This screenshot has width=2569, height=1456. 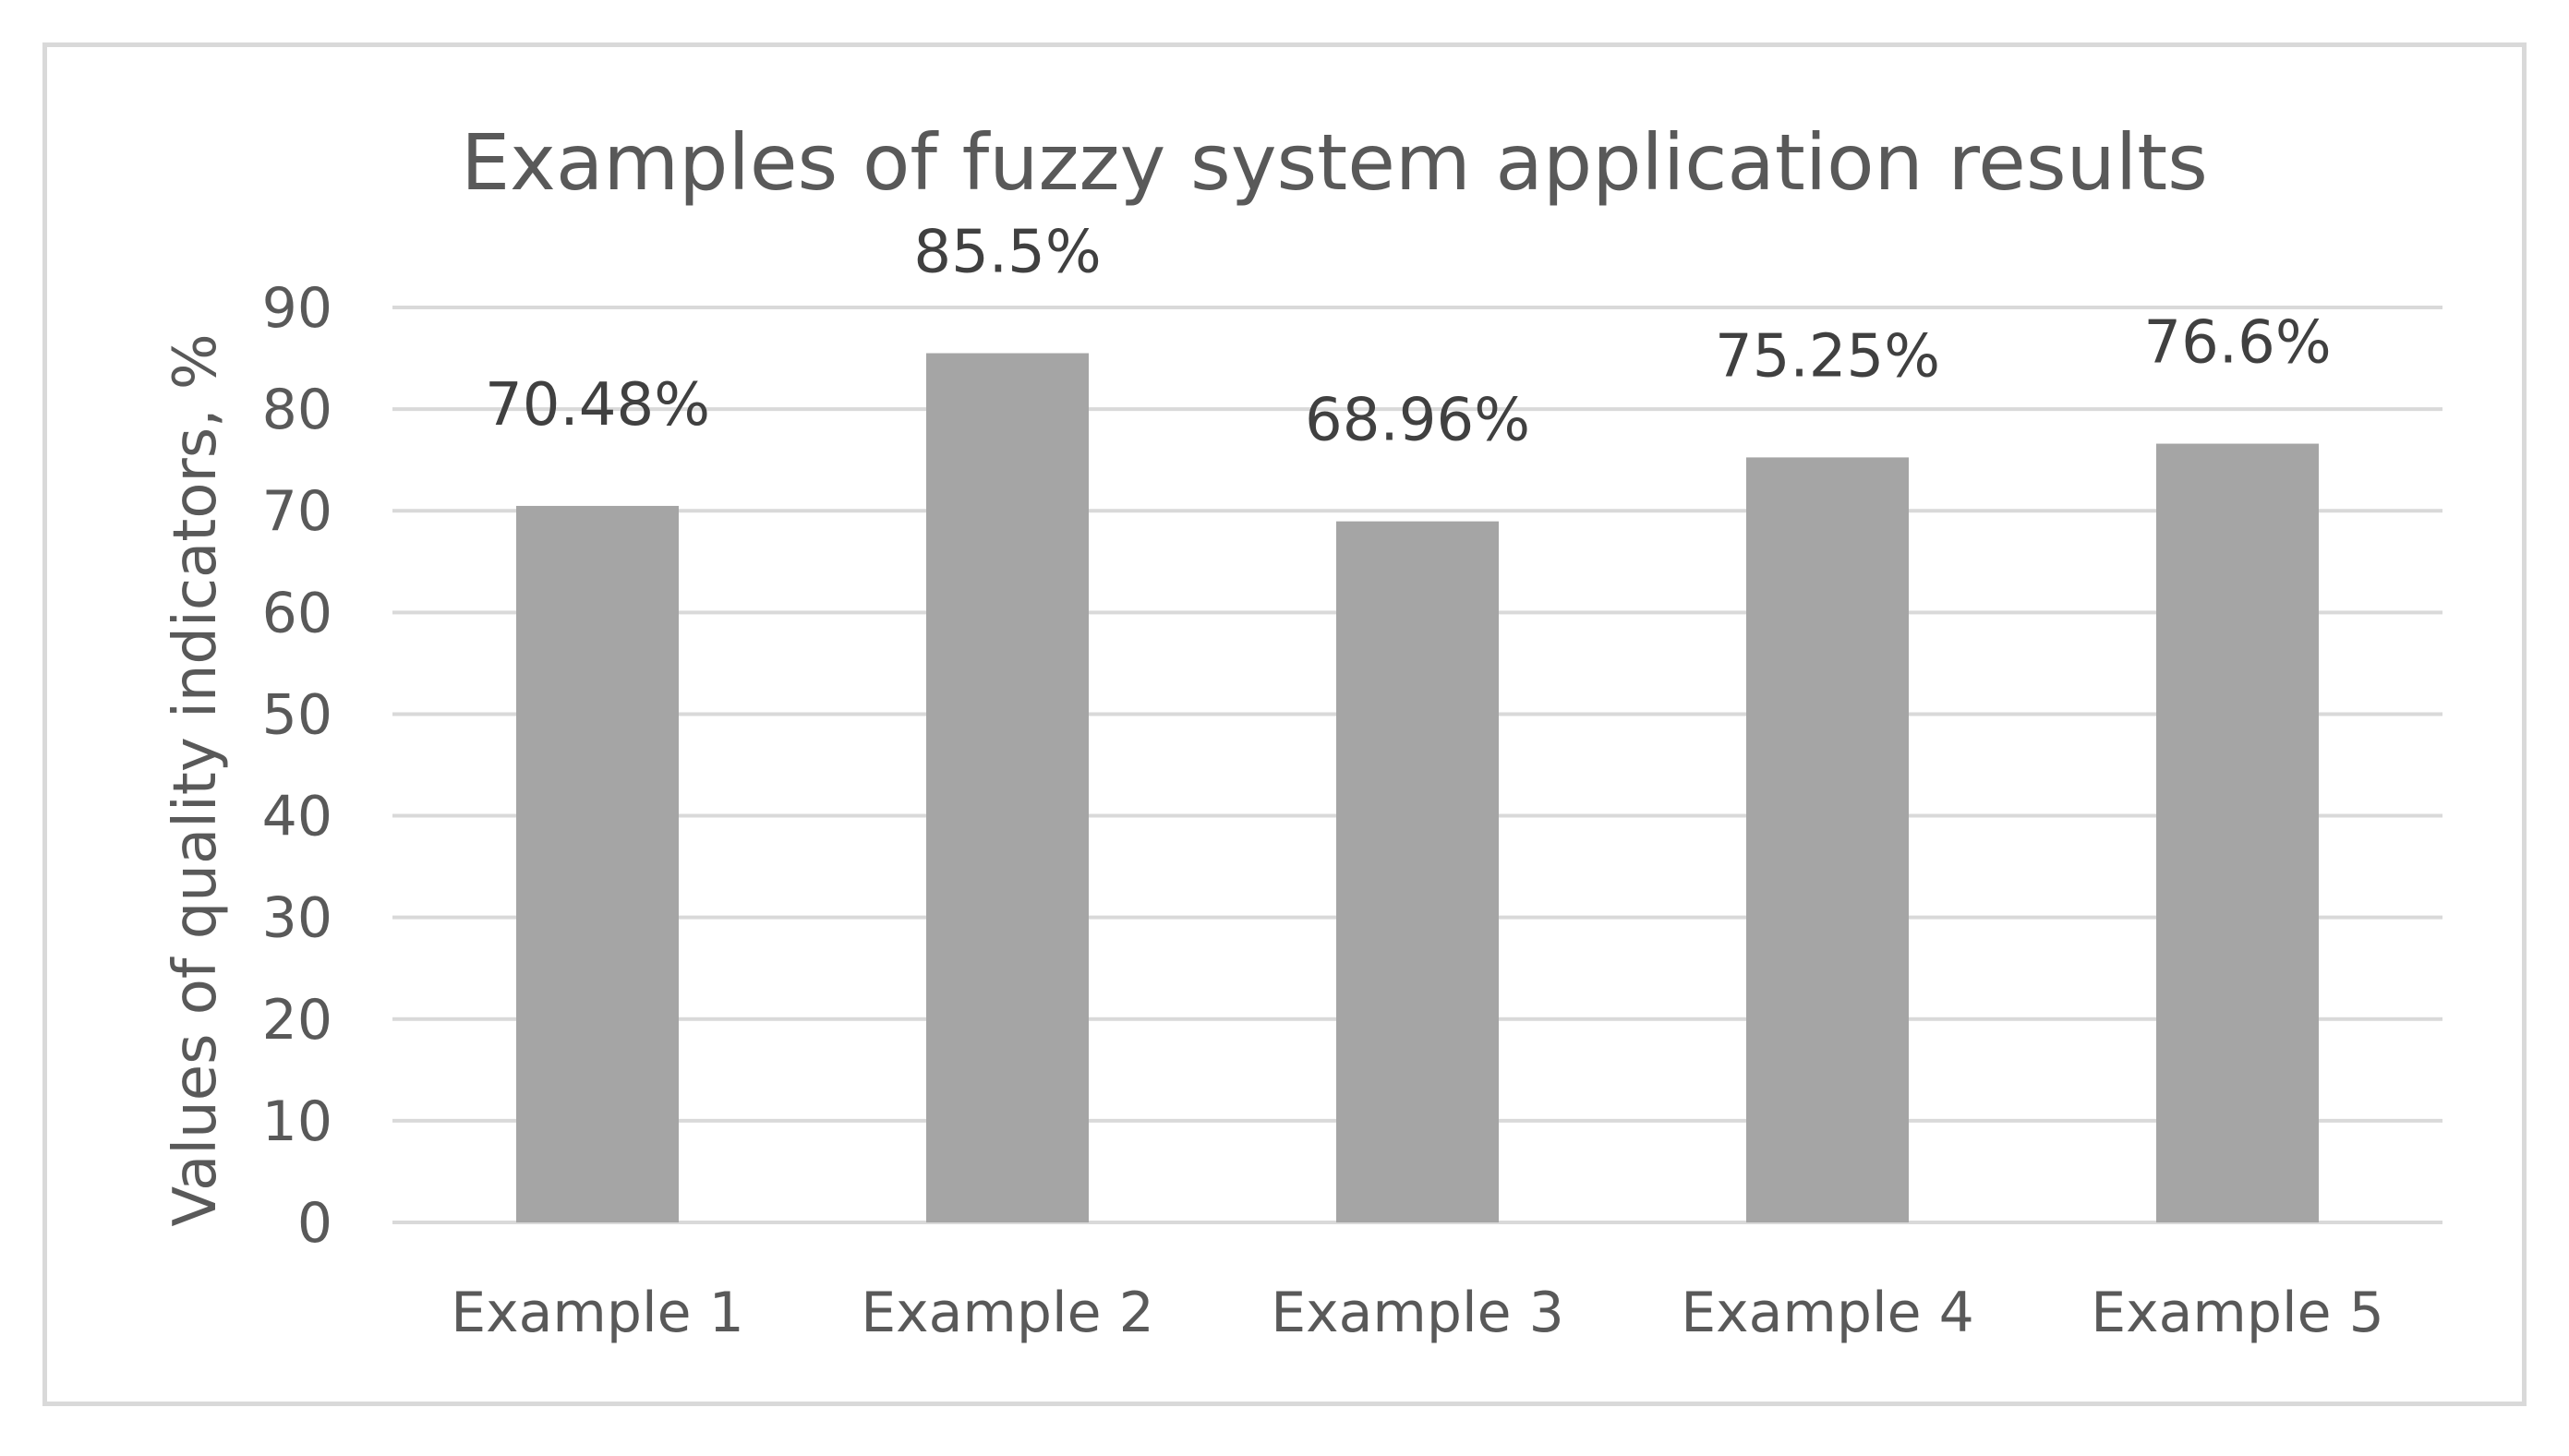 I want to click on data-label-5: 76.6%, so click(x=2237, y=343).